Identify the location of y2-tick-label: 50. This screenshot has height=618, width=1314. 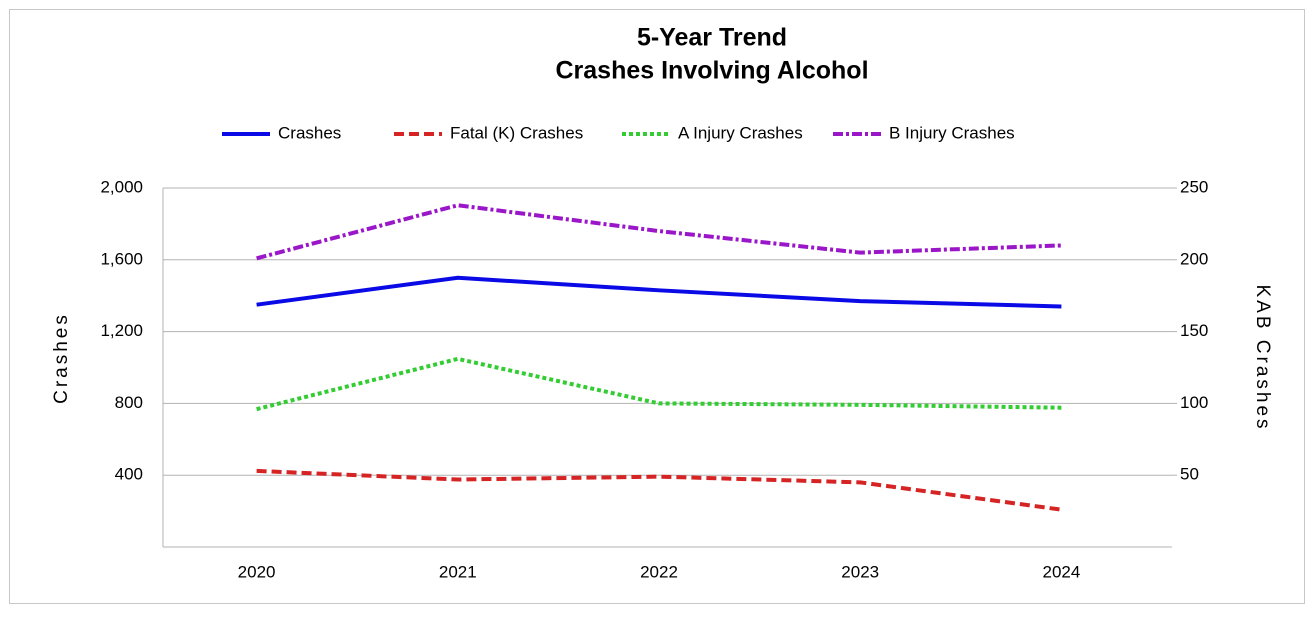
(1189, 474).